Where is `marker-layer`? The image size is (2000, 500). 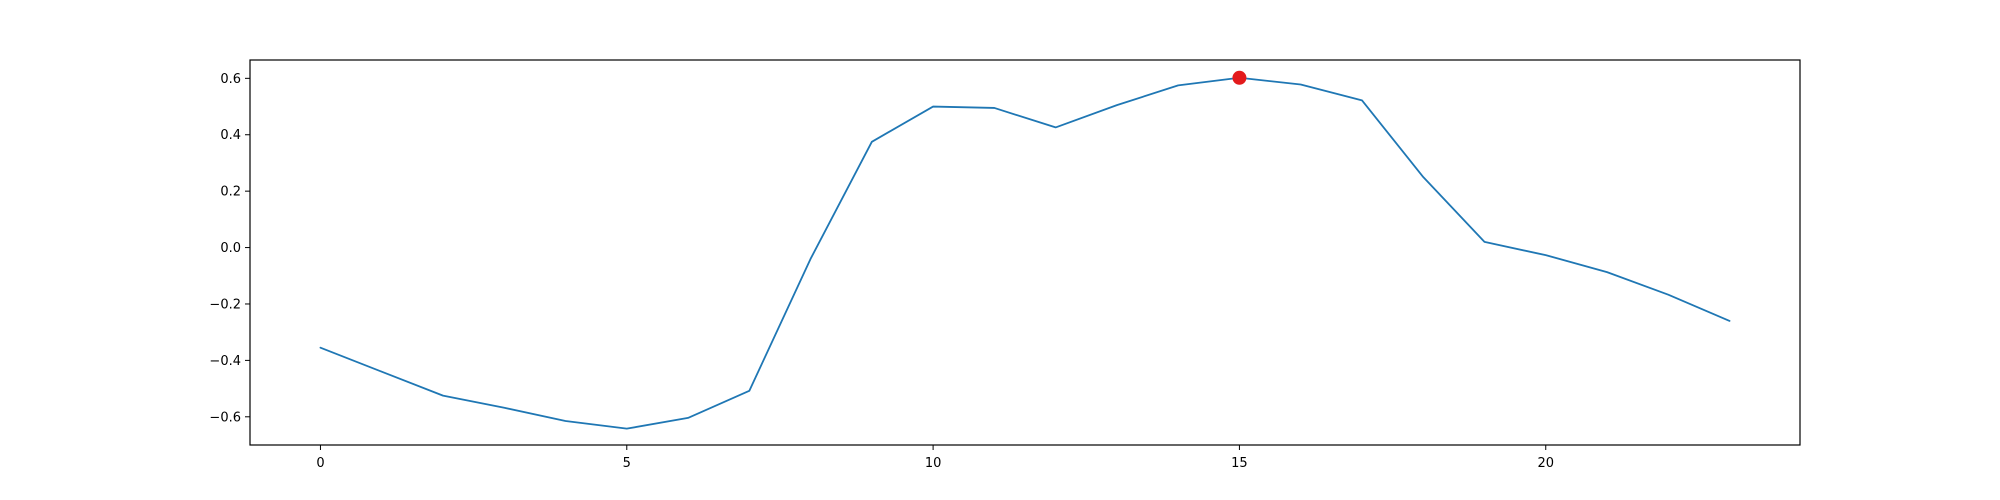
marker-layer is located at coordinates (1239, 77).